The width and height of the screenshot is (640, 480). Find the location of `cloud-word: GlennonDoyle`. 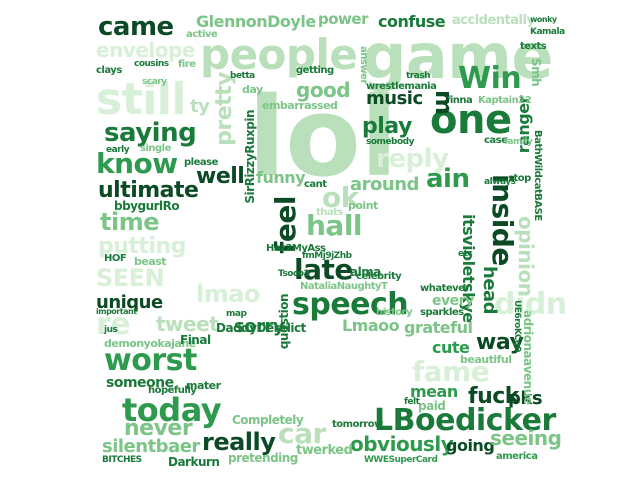

cloud-word: GlennonDoyle is located at coordinates (256, 21).